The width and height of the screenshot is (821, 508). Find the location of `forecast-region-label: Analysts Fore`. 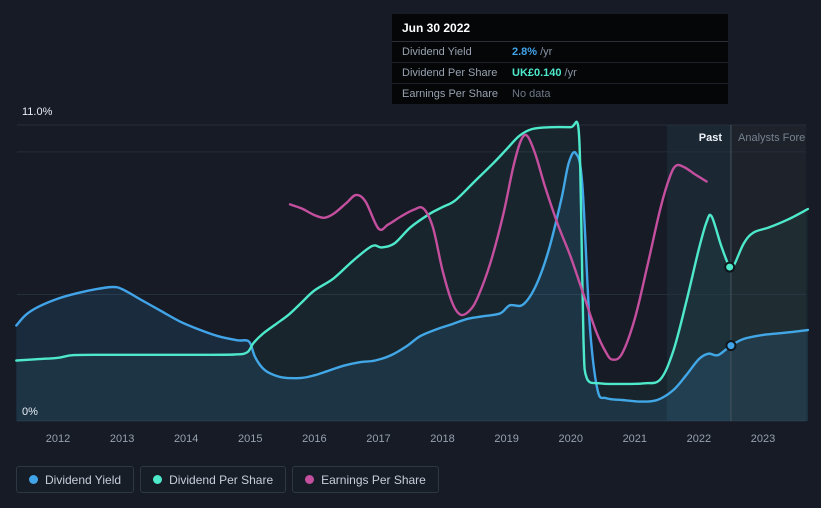

forecast-region-label: Analysts Fore is located at coordinates (772, 138).